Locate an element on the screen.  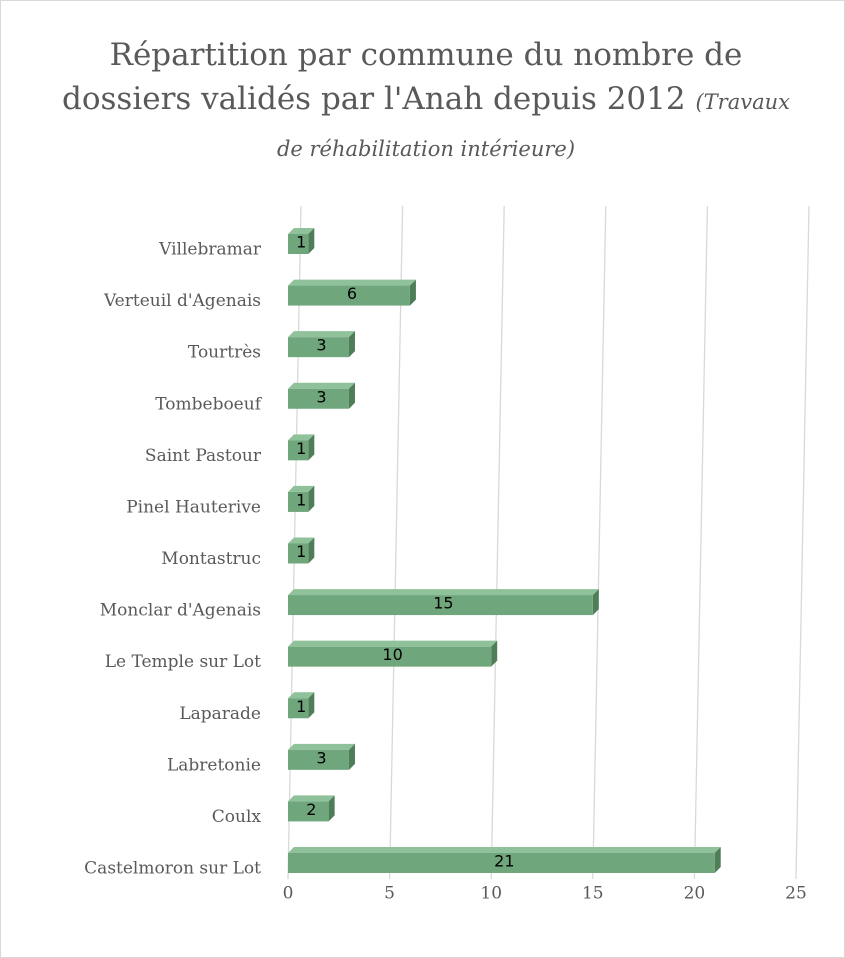
data-label: 10 is located at coordinates (392, 654).